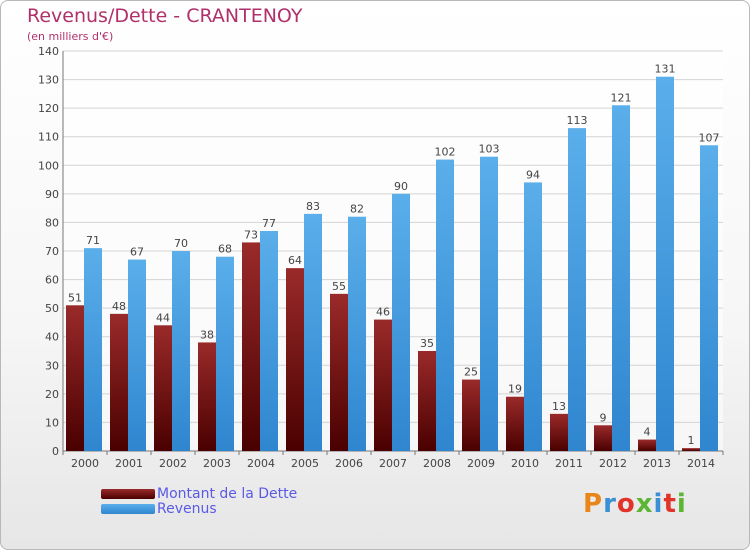  I want to click on legend-swatch-revenue, so click(128, 508).